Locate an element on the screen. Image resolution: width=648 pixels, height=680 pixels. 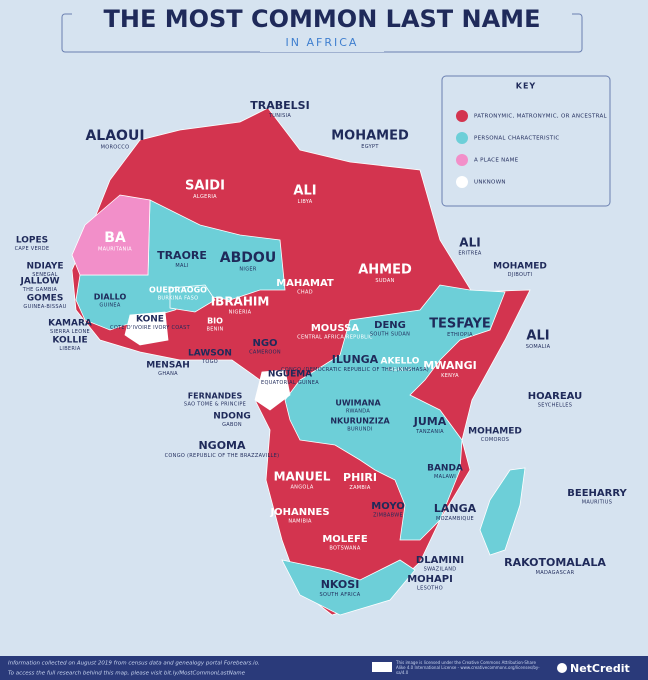
key-frame is located at coordinates (526, 141).